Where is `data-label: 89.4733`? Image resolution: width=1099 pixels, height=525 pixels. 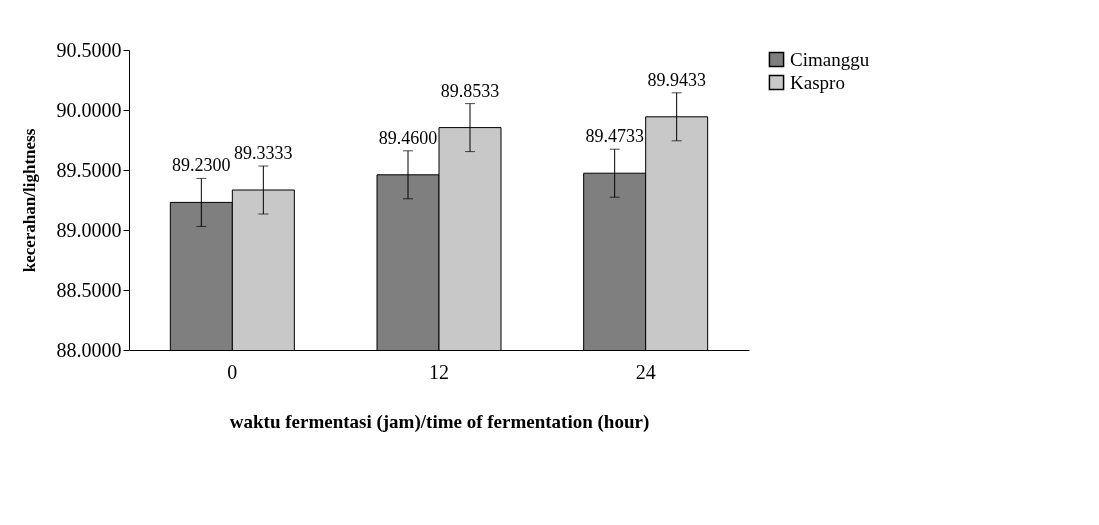 data-label: 89.4733 is located at coordinates (614, 136).